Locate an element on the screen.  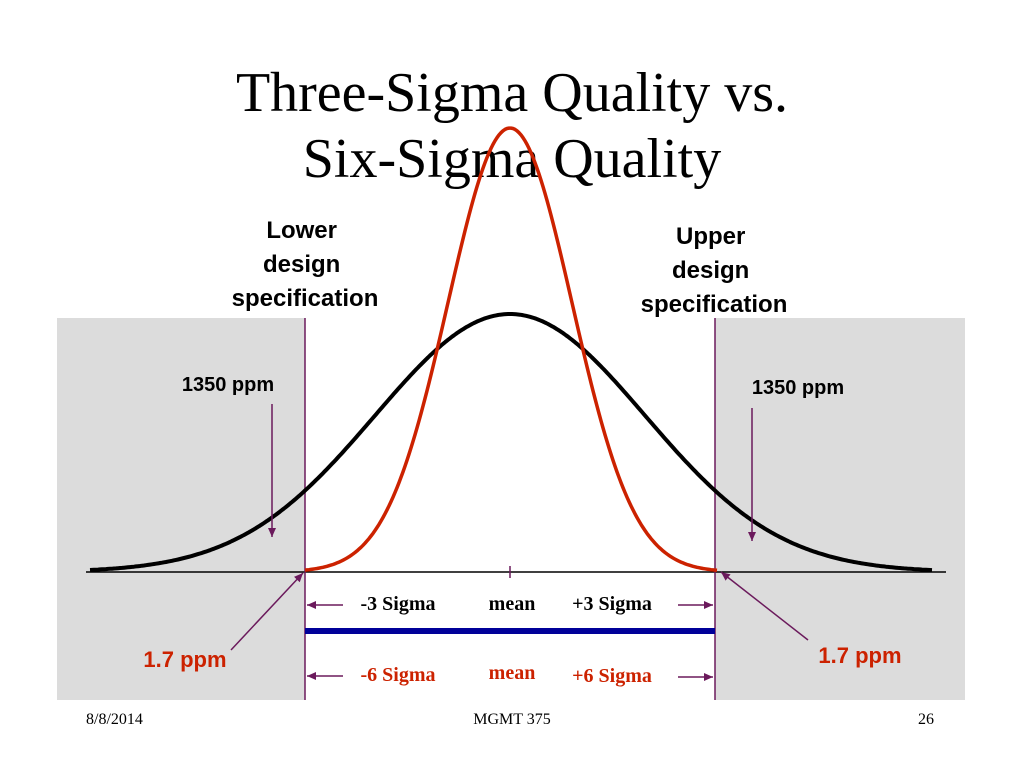
lower-spec-label: Lower design specification is located at coordinates (305, 264).